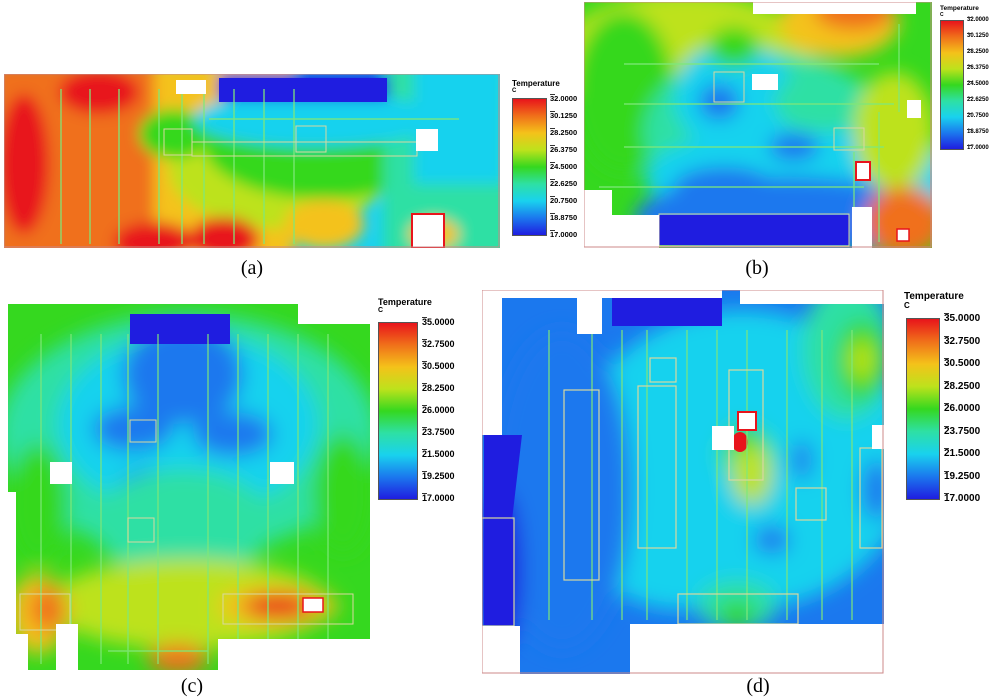 Image resolution: width=1000 pixels, height=699 pixels. What do you see at coordinates (757, 268) in the screenshot?
I see `panel-caption-b: (b)` at bounding box center [757, 268].